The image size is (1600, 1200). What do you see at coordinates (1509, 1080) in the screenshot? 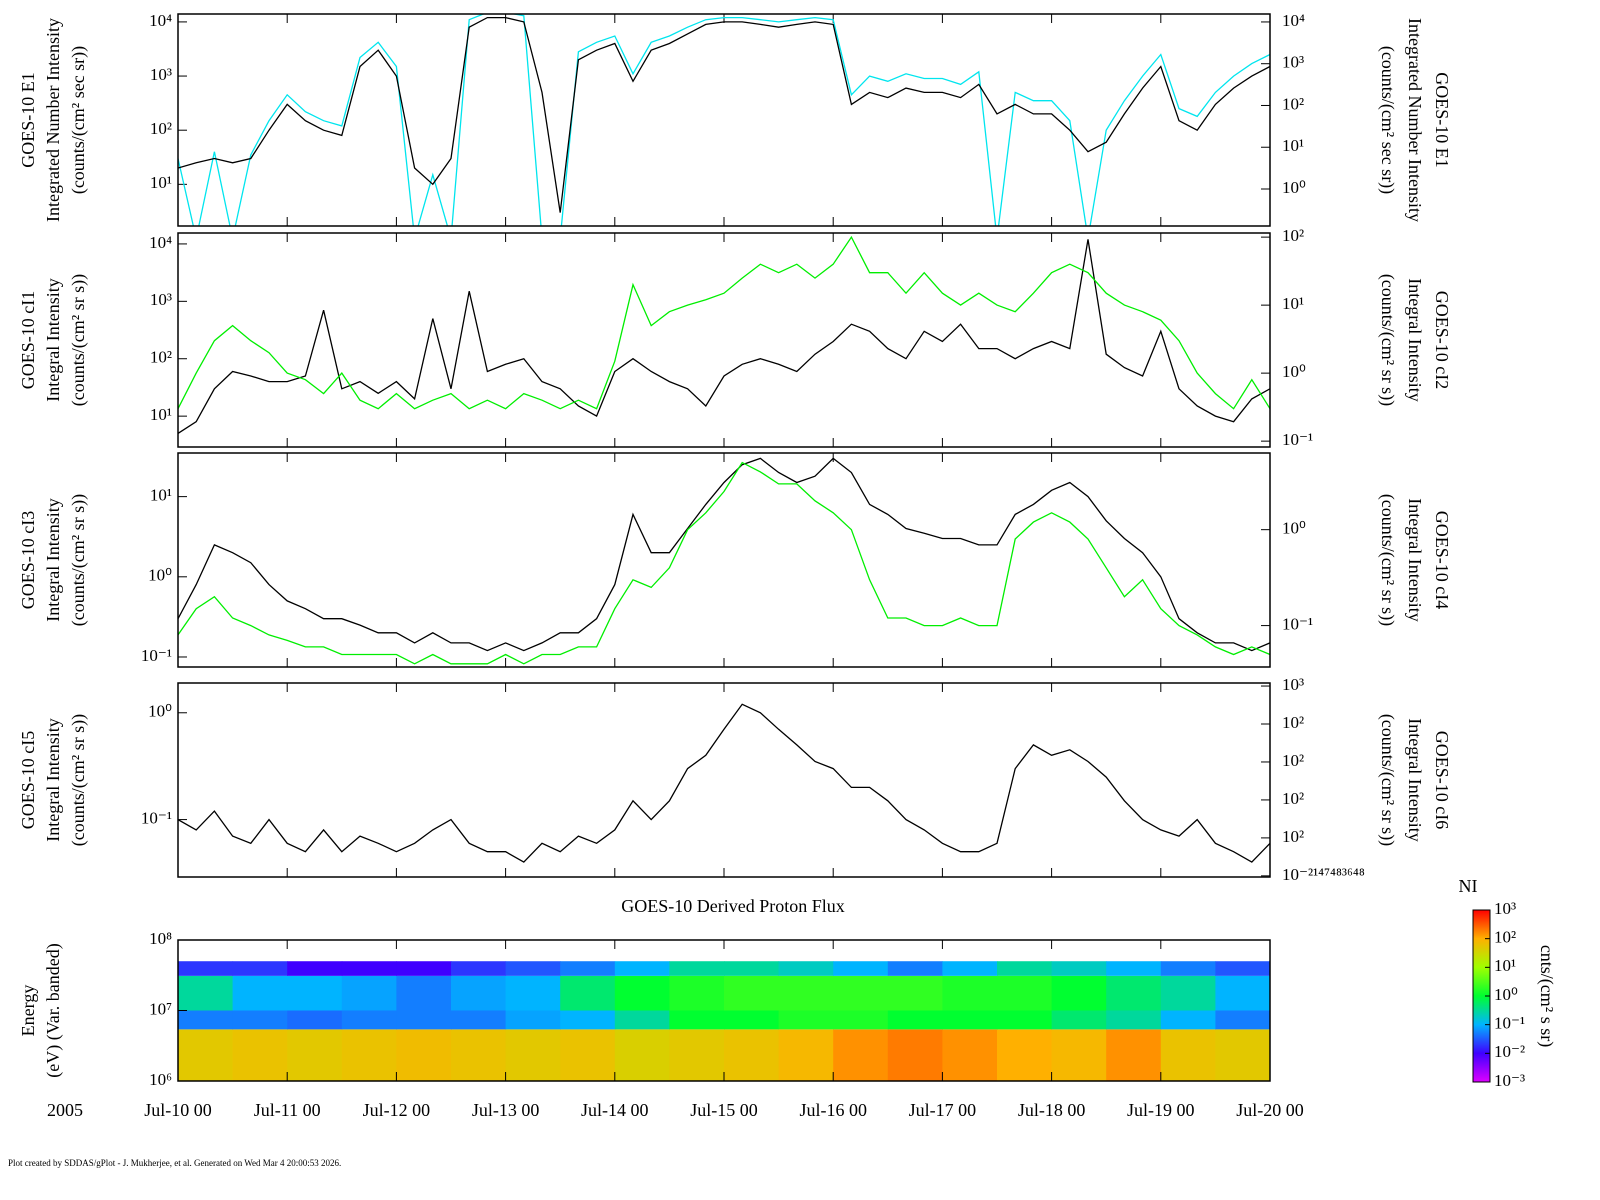
I see `colorbar-tick-label: 10⁻³` at bounding box center [1509, 1080].